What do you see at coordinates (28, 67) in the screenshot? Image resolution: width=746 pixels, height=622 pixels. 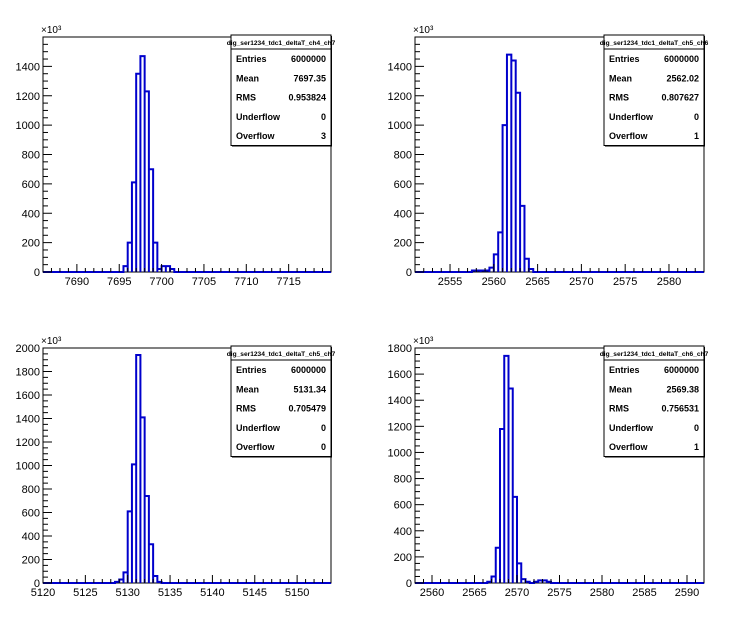 I see `y-tick-label: 1400` at bounding box center [28, 67].